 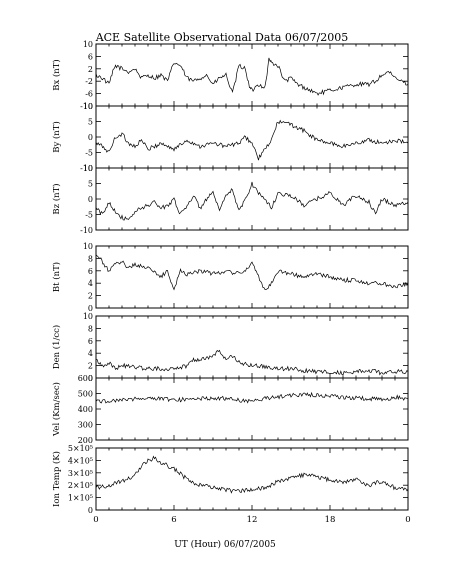 What do you see at coordinates (89, 81) in the screenshot?
I see `y-tick-label: -2` at bounding box center [89, 81].